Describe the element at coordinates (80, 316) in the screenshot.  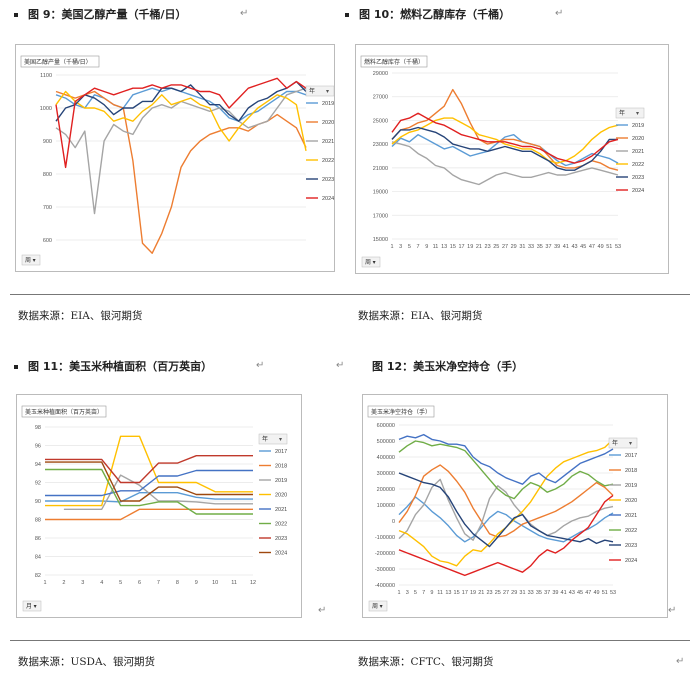
I see `source-note-1: 数据来源：EIA、银河期货` at that location.